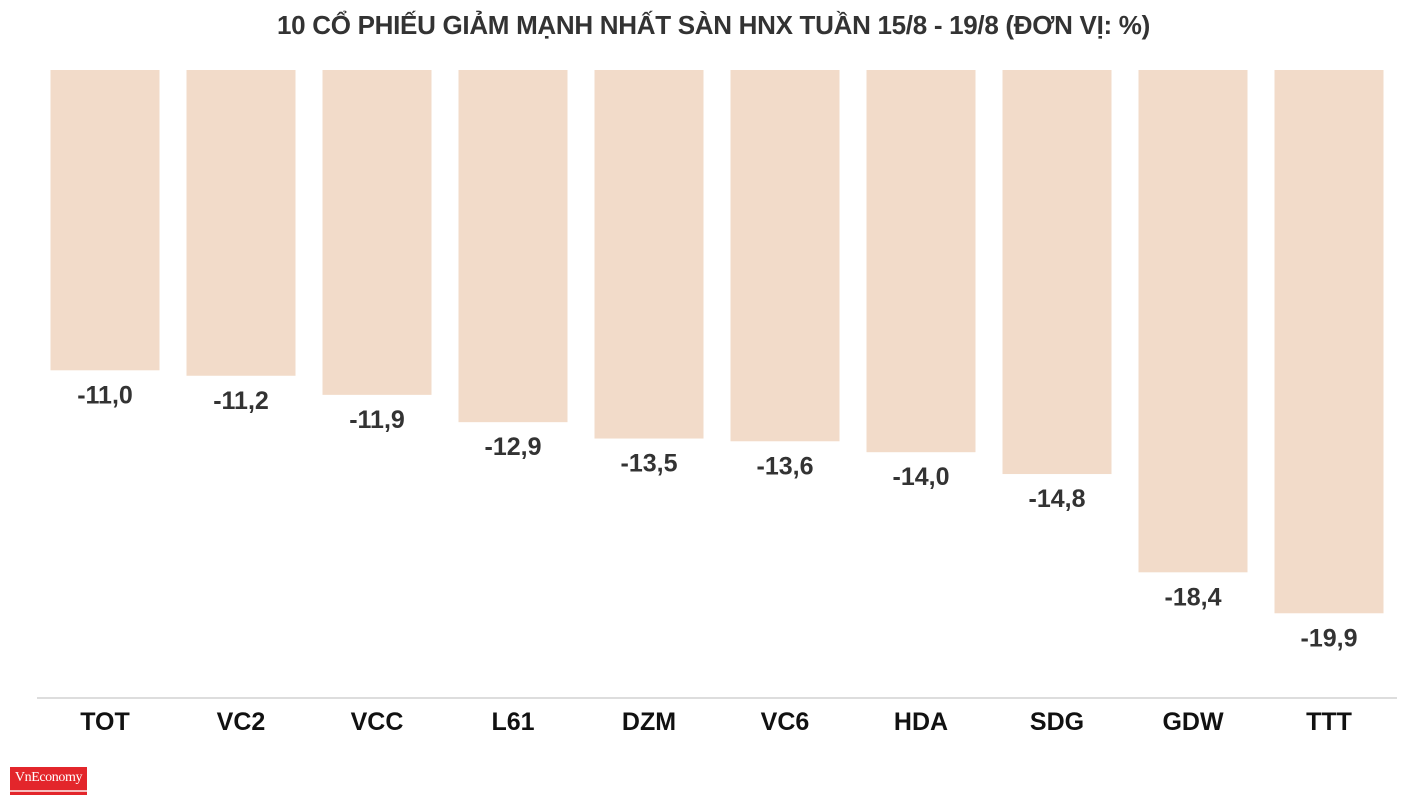  Describe the element at coordinates (649, 722) in the screenshot. I see `x-tick-label-dzm: DZM` at that location.